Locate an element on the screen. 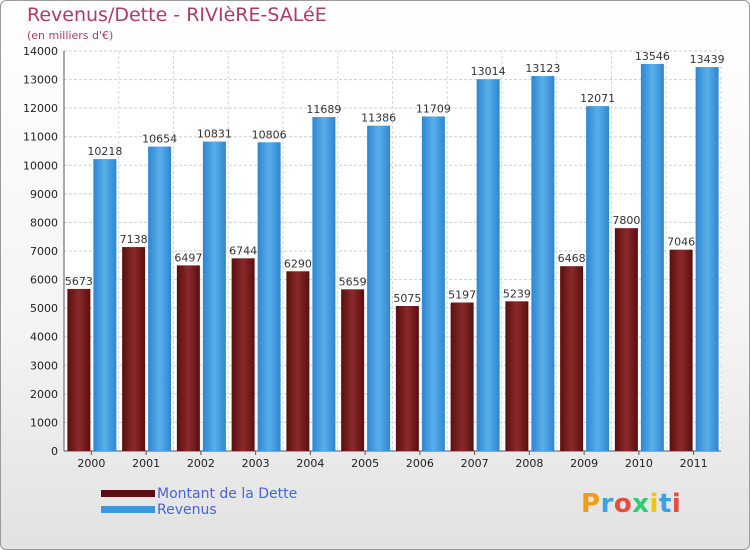 The image size is (750, 550). logo-letter: P is located at coordinates (591, 504).